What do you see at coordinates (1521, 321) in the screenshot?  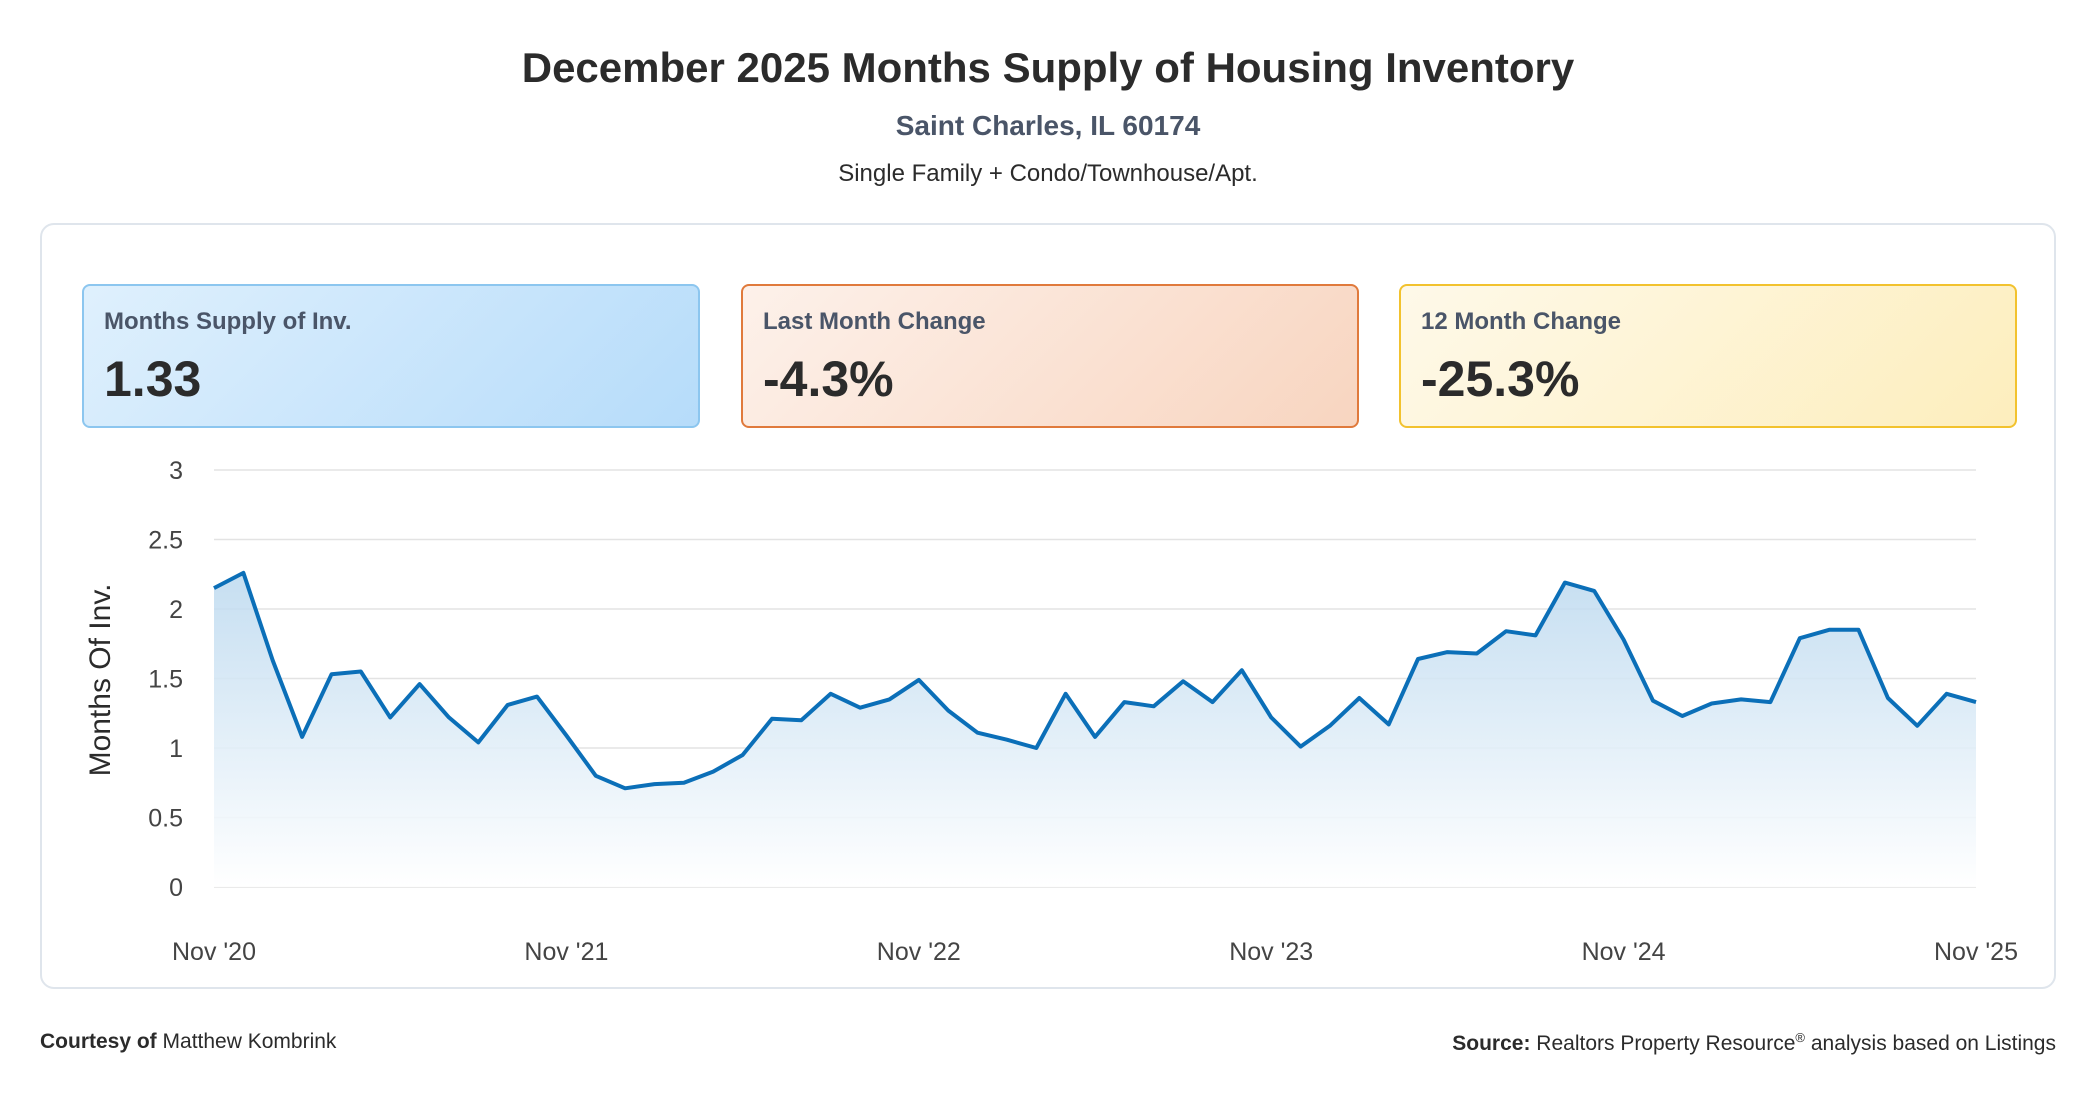 I see `twelve-month-change-label: 12 Month Change` at bounding box center [1521, 321].